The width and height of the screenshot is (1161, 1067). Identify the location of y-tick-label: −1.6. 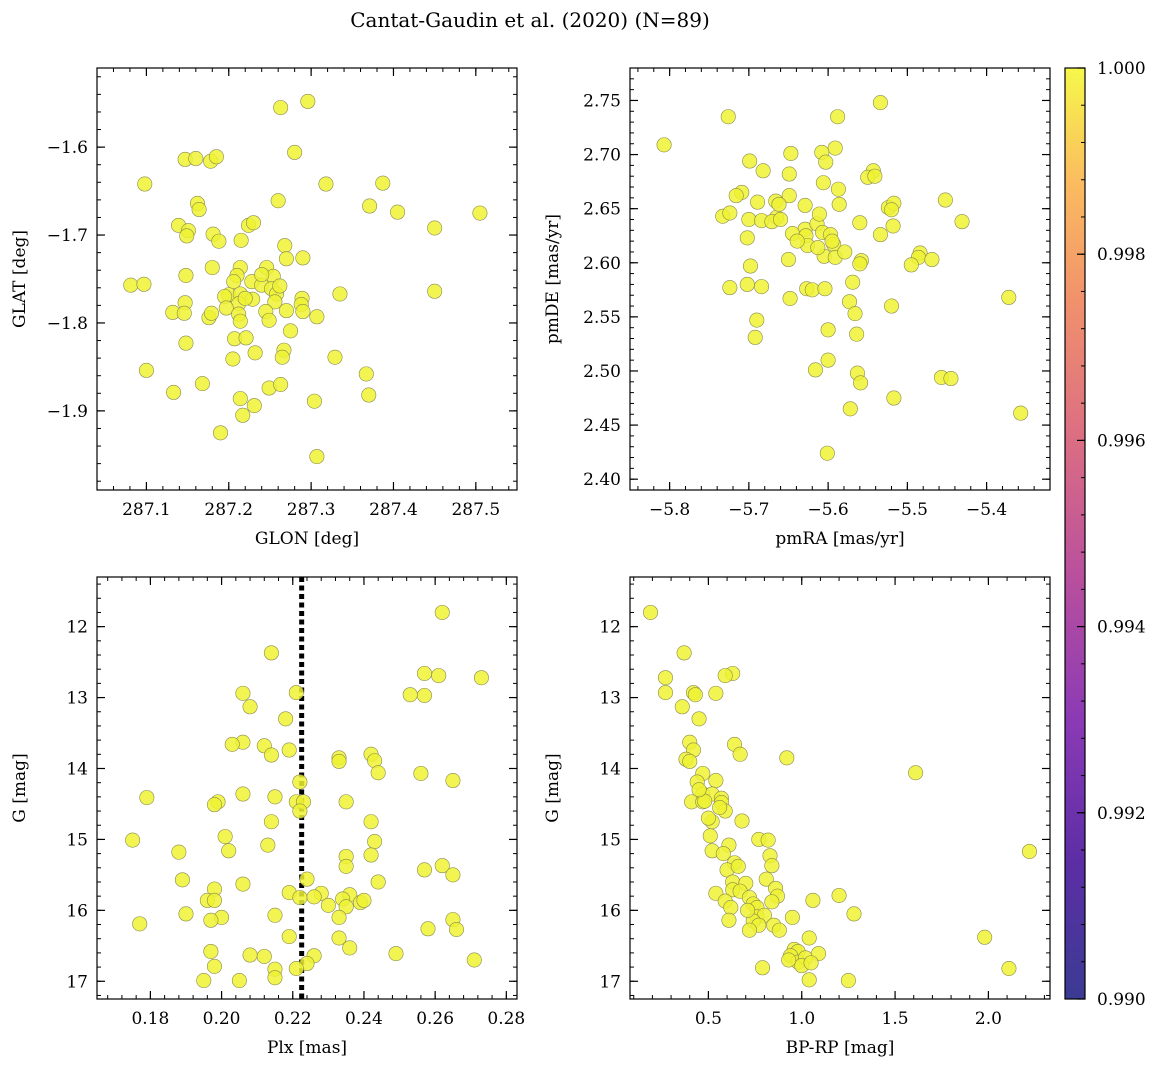
(67, 148).